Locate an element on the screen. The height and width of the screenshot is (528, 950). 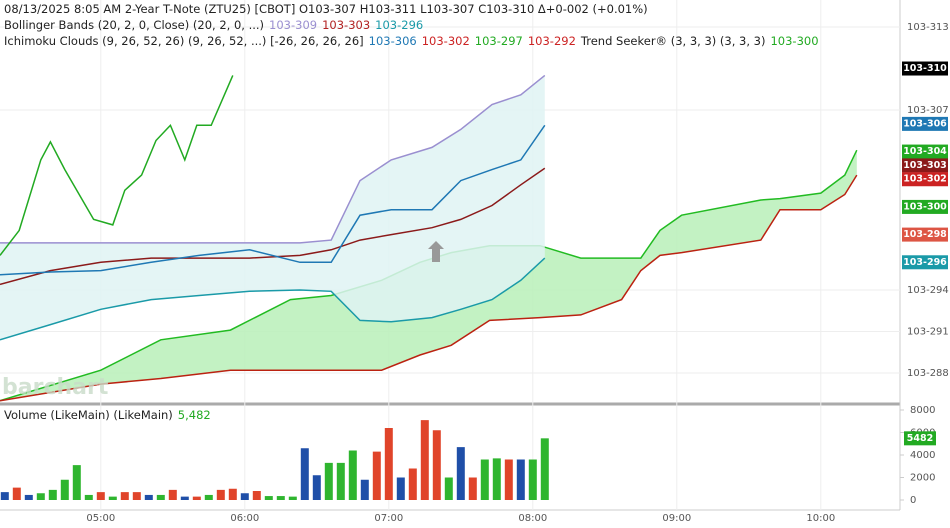
last-volume: 5,482 is located at coordinates (194, 415).